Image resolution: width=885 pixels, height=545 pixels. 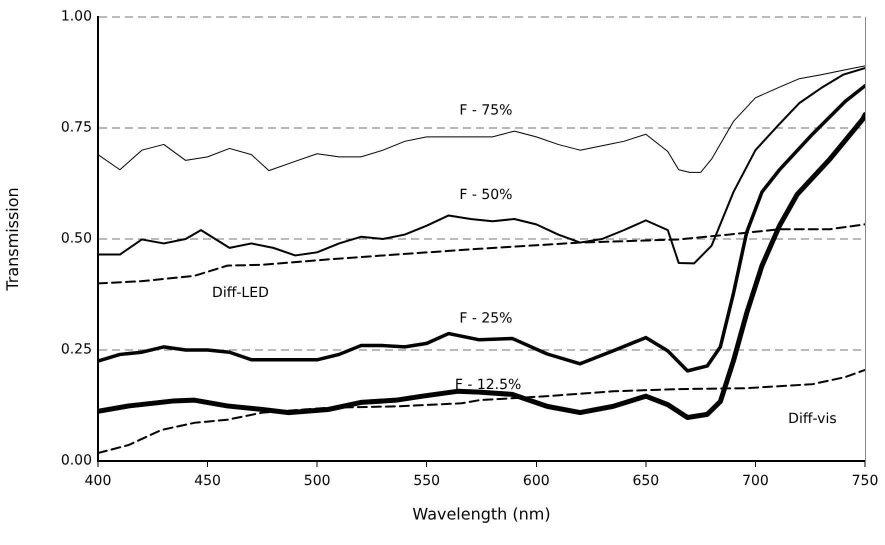 What do you see at coordinates (426, 481) in the screenshot?
I see `x-tick-label: 550` at bounding box center [426, 481].